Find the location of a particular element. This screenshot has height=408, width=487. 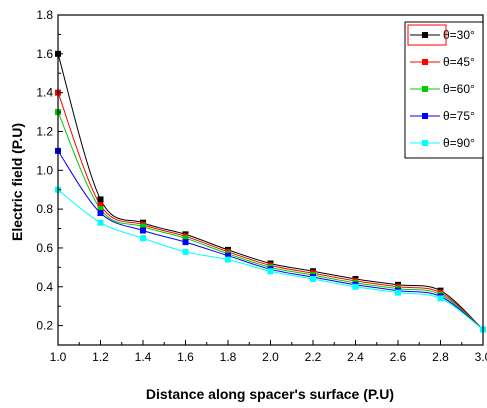

y-tick-label: 0.4 is located at coordinates (44, 287).